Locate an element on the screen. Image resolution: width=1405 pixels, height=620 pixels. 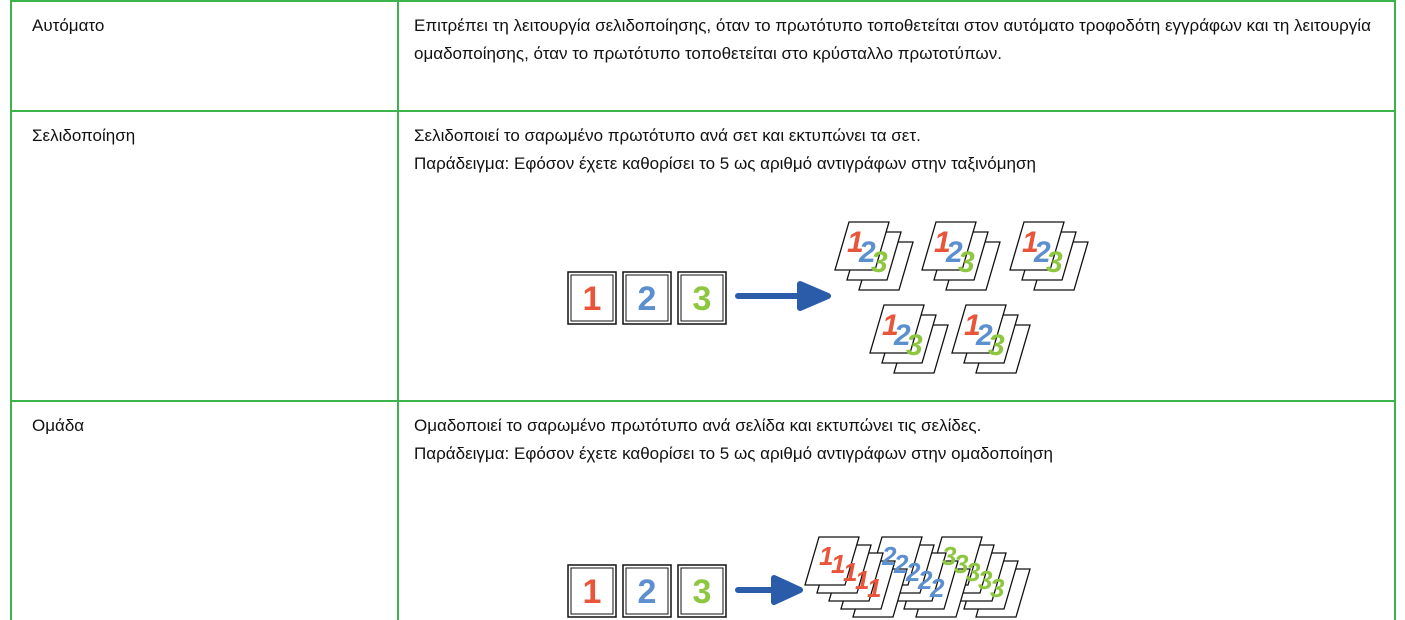
mode-name: Αυτόματο is located at coordinates (68, 25).